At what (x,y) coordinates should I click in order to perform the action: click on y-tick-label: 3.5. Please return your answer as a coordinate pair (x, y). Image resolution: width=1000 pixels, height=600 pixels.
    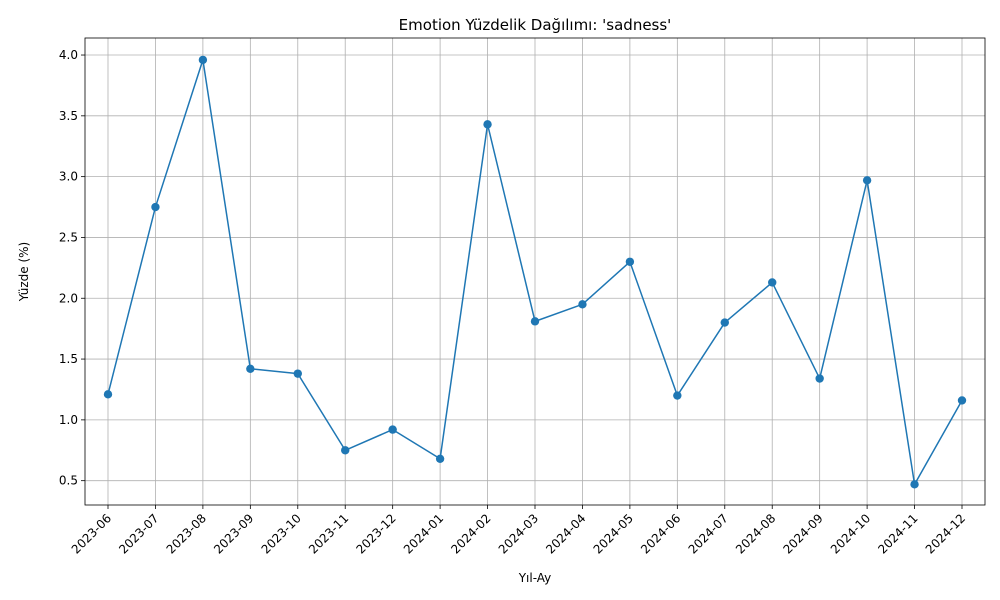
    Looking at the image, I should click on (68, 116).